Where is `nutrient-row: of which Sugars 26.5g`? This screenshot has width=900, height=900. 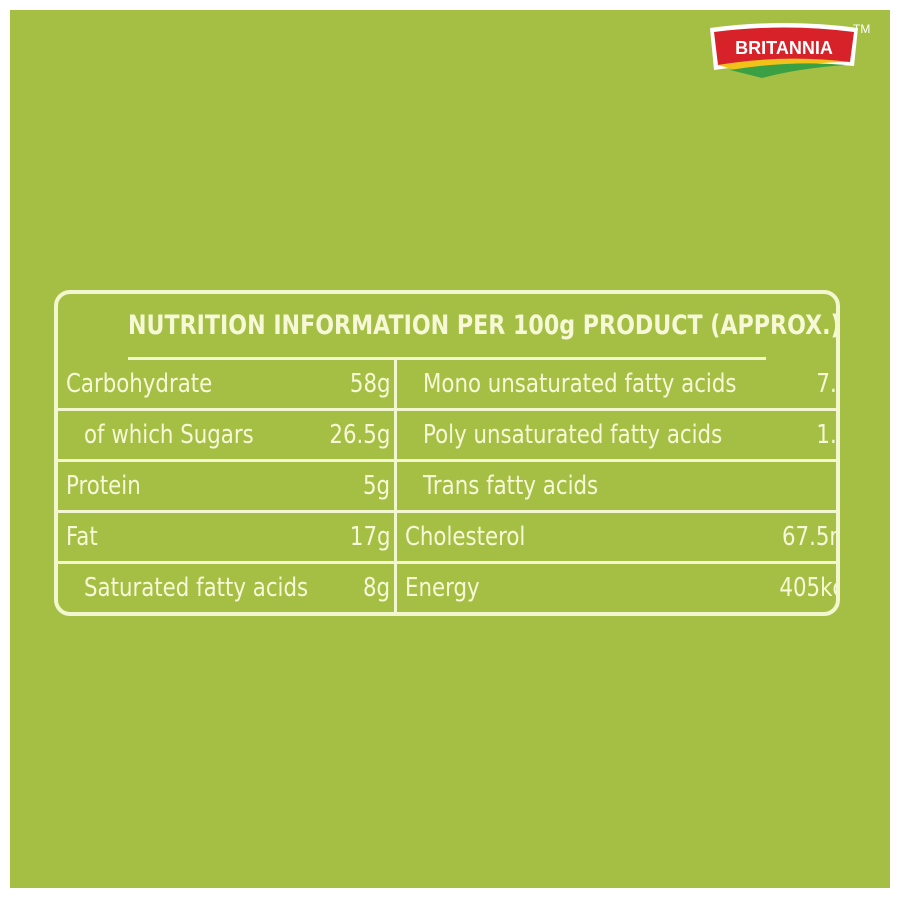 nutrient-row: of which Sugars 26.5g is located at coordinates (226, 436).